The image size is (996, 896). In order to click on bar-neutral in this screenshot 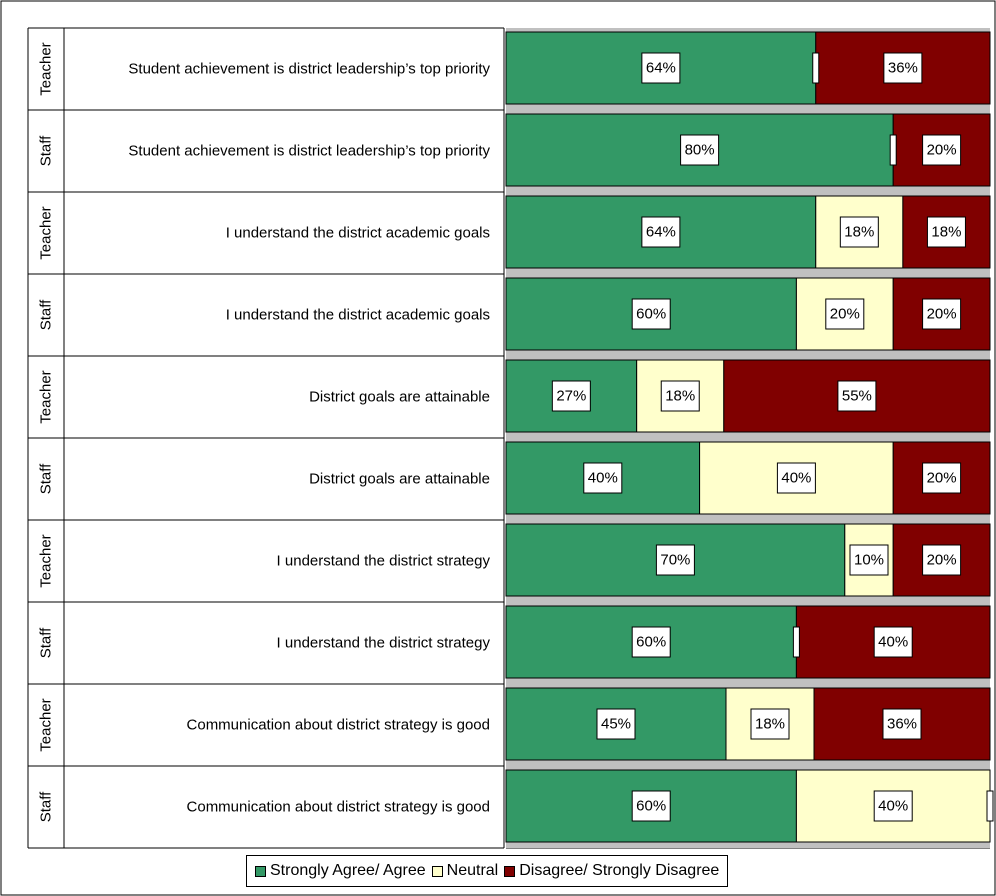, I will do `click(770, 724)`.